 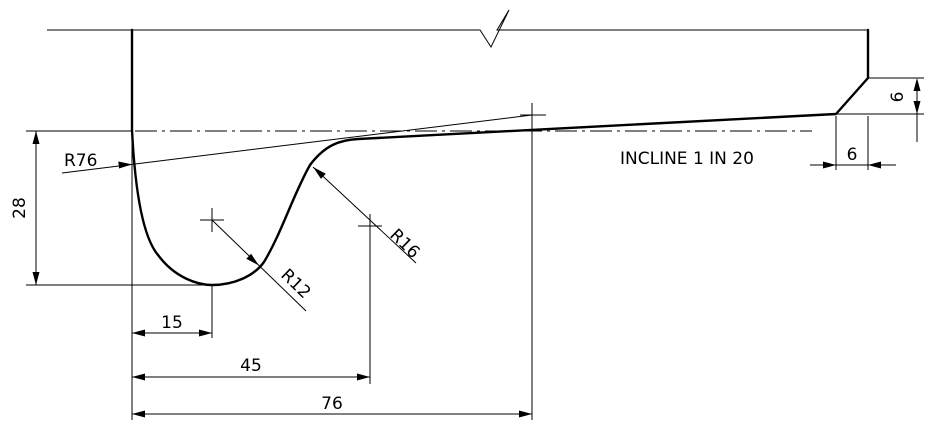 What do you see at coordinates (898, 97) in the screenshot?
I see `chamfer-height-label: 6` at bounding box center [898, 97].